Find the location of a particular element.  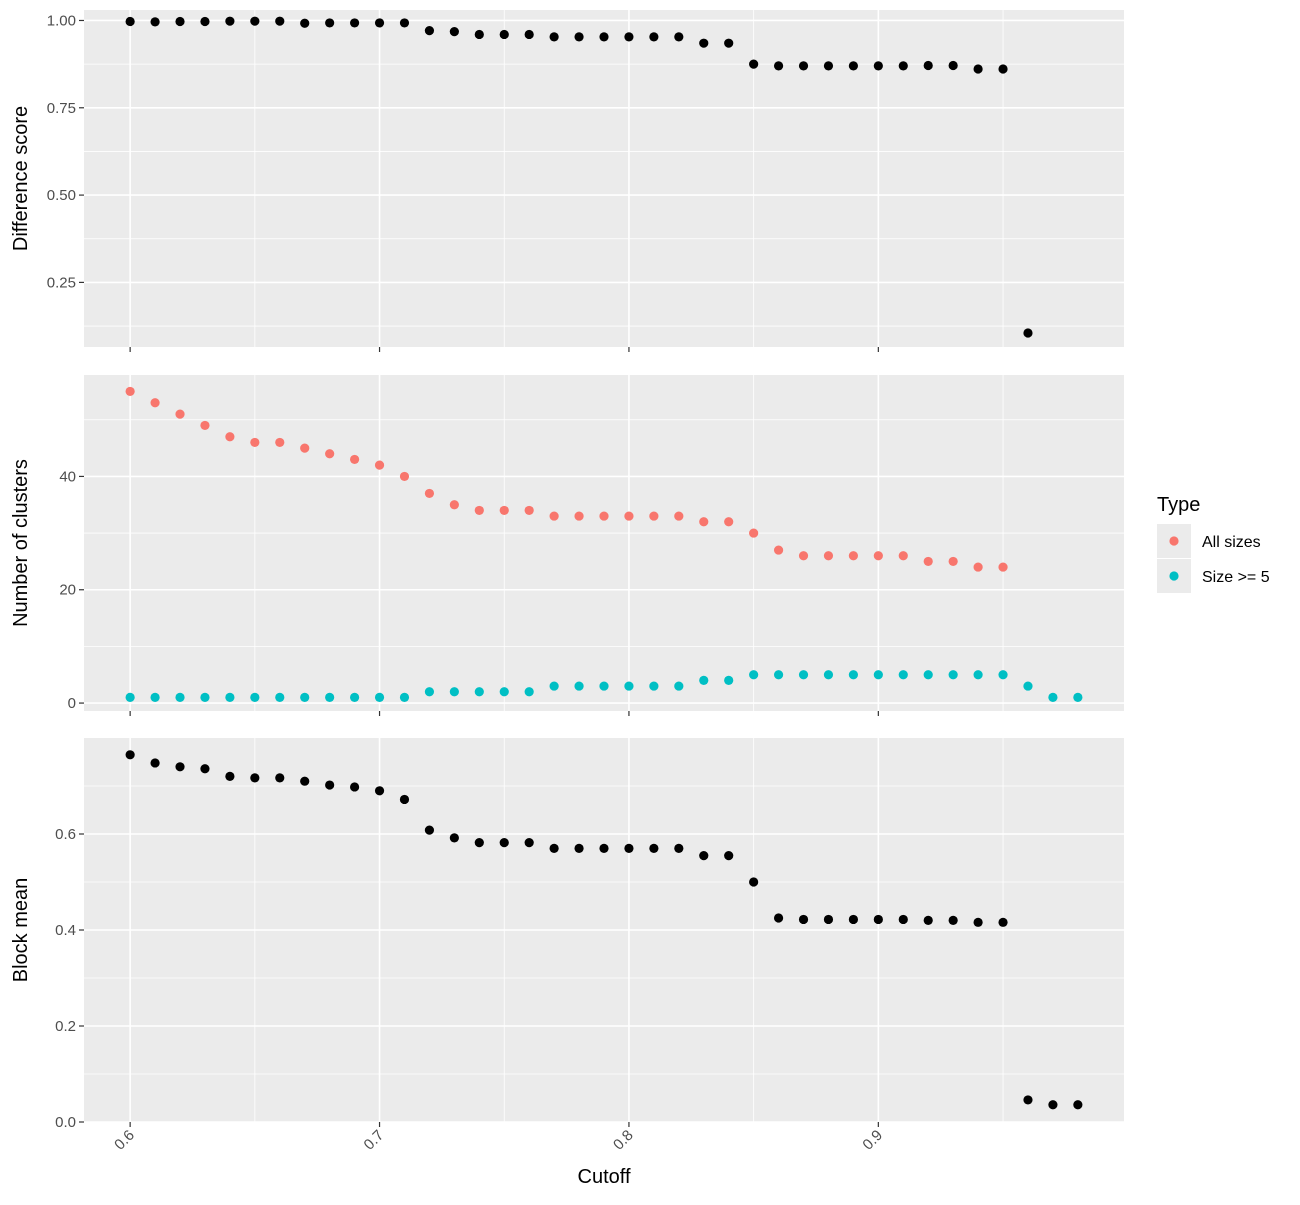

y-axis-title: Number of clusters is located at coordinates (21, 543).